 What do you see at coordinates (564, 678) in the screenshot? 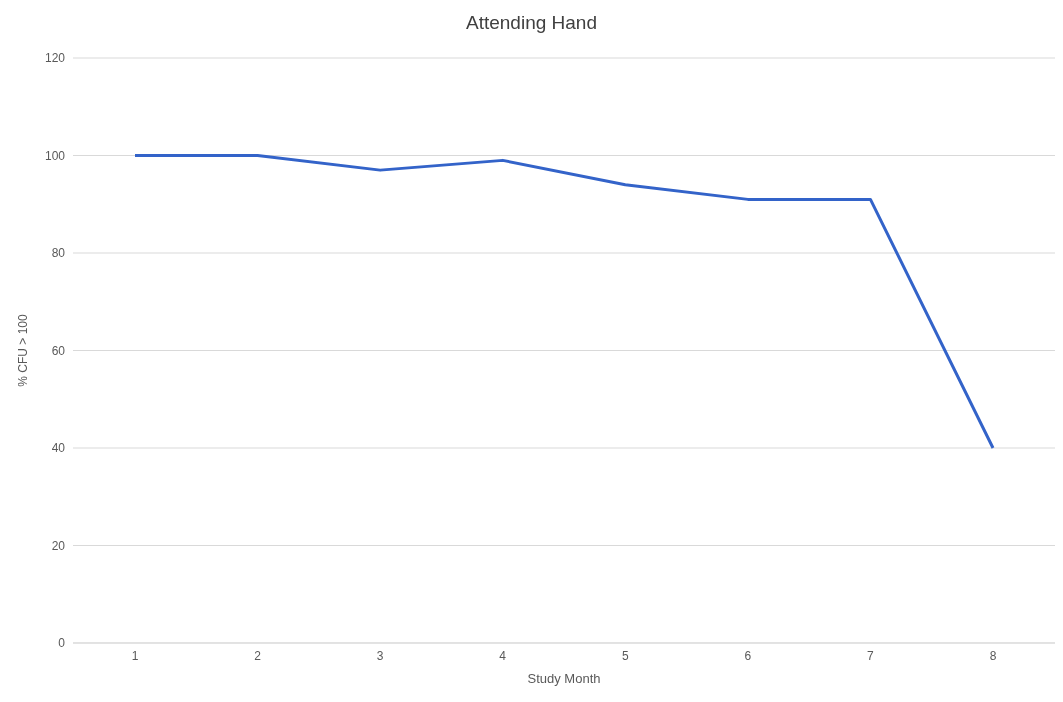
I see `x-axis-title: Study Month` at bounding box center [564, 678].